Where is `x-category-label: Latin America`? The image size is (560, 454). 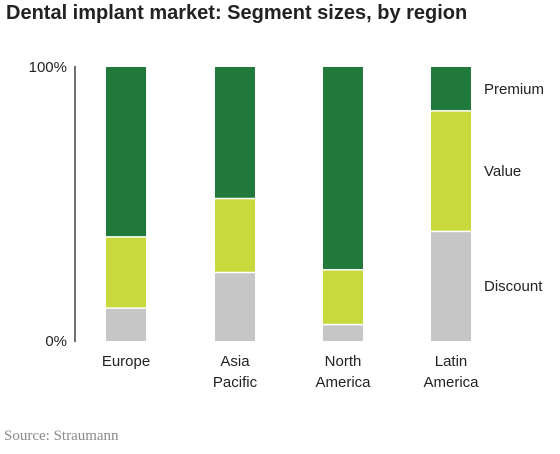 x-category-label: Latin America is located at coordinates (451, 372).